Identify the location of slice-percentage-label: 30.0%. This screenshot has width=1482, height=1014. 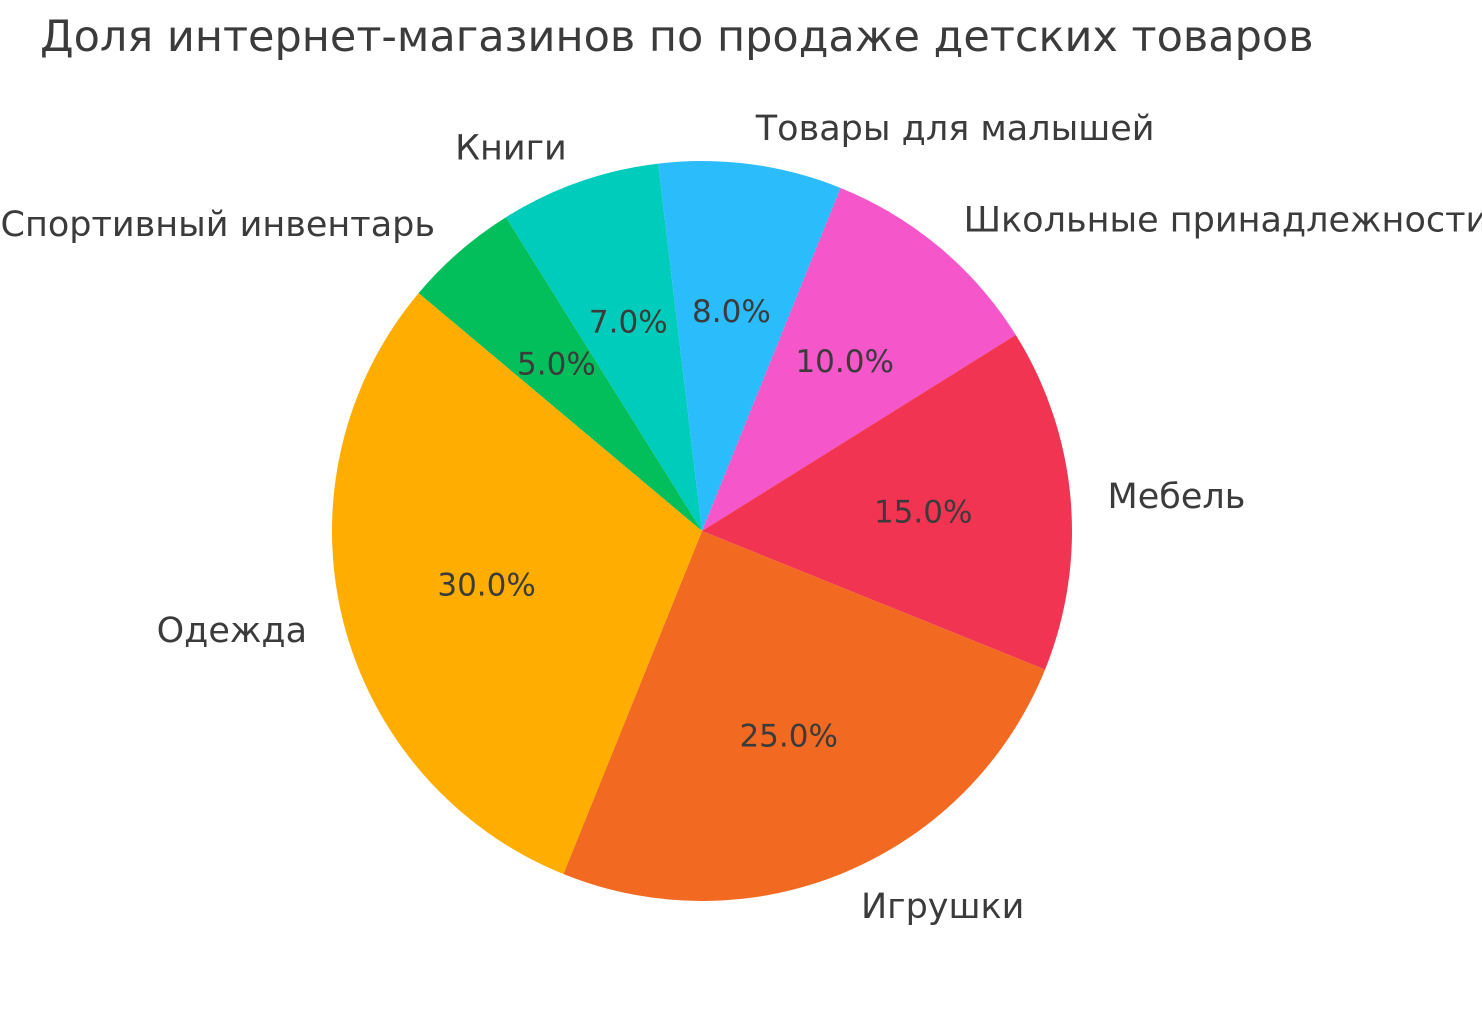
(486, 586).